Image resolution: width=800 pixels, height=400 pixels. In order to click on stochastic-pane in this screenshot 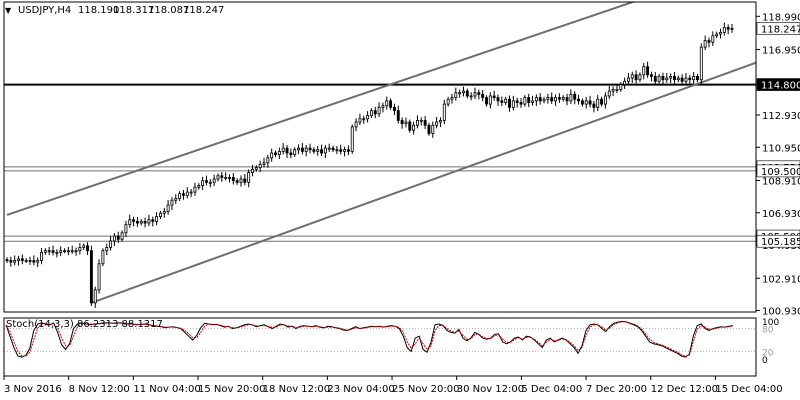, I will do `click(380, 339)`.